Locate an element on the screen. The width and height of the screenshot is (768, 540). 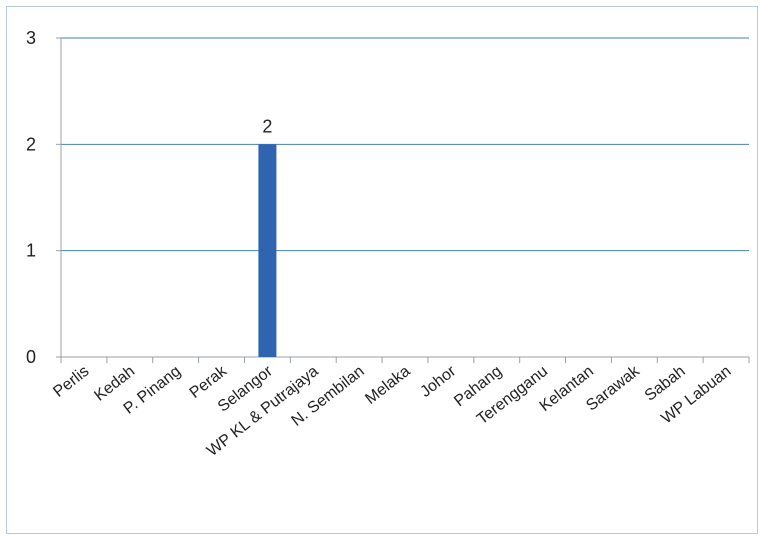
y-tick-label-3: 3 is located at coordinates (31, 38).